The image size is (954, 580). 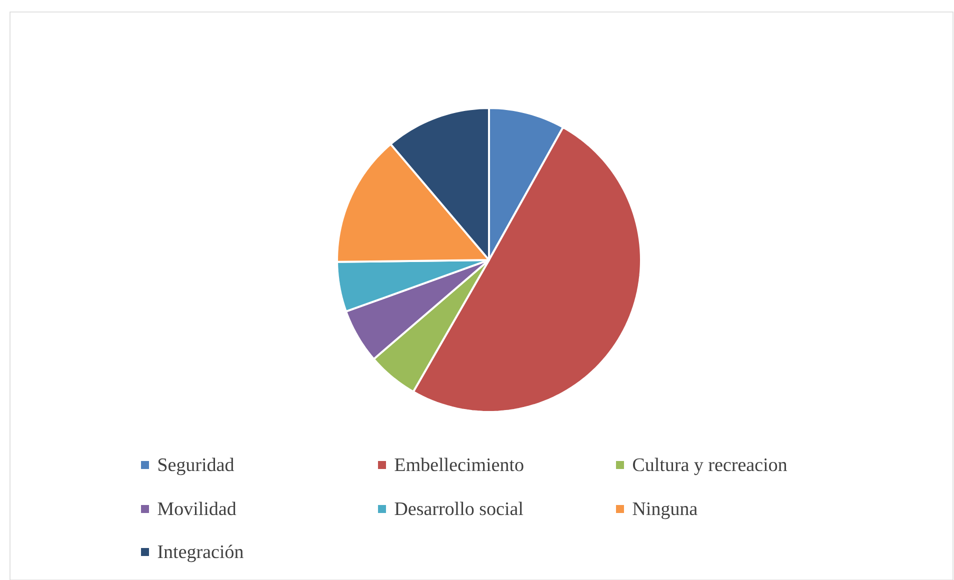 What do you see at coordinates (197, 508) in the screenshot?
I see `legend-label: Movilidad` at bounding box center [197, 508].